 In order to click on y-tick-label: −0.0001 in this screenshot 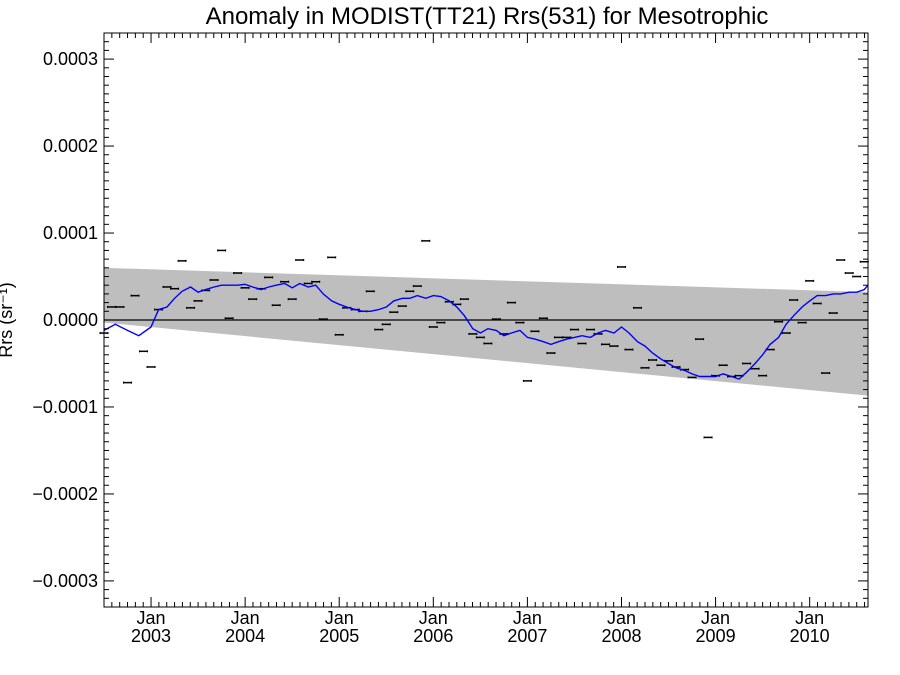, I will do `click(65, 407)`.